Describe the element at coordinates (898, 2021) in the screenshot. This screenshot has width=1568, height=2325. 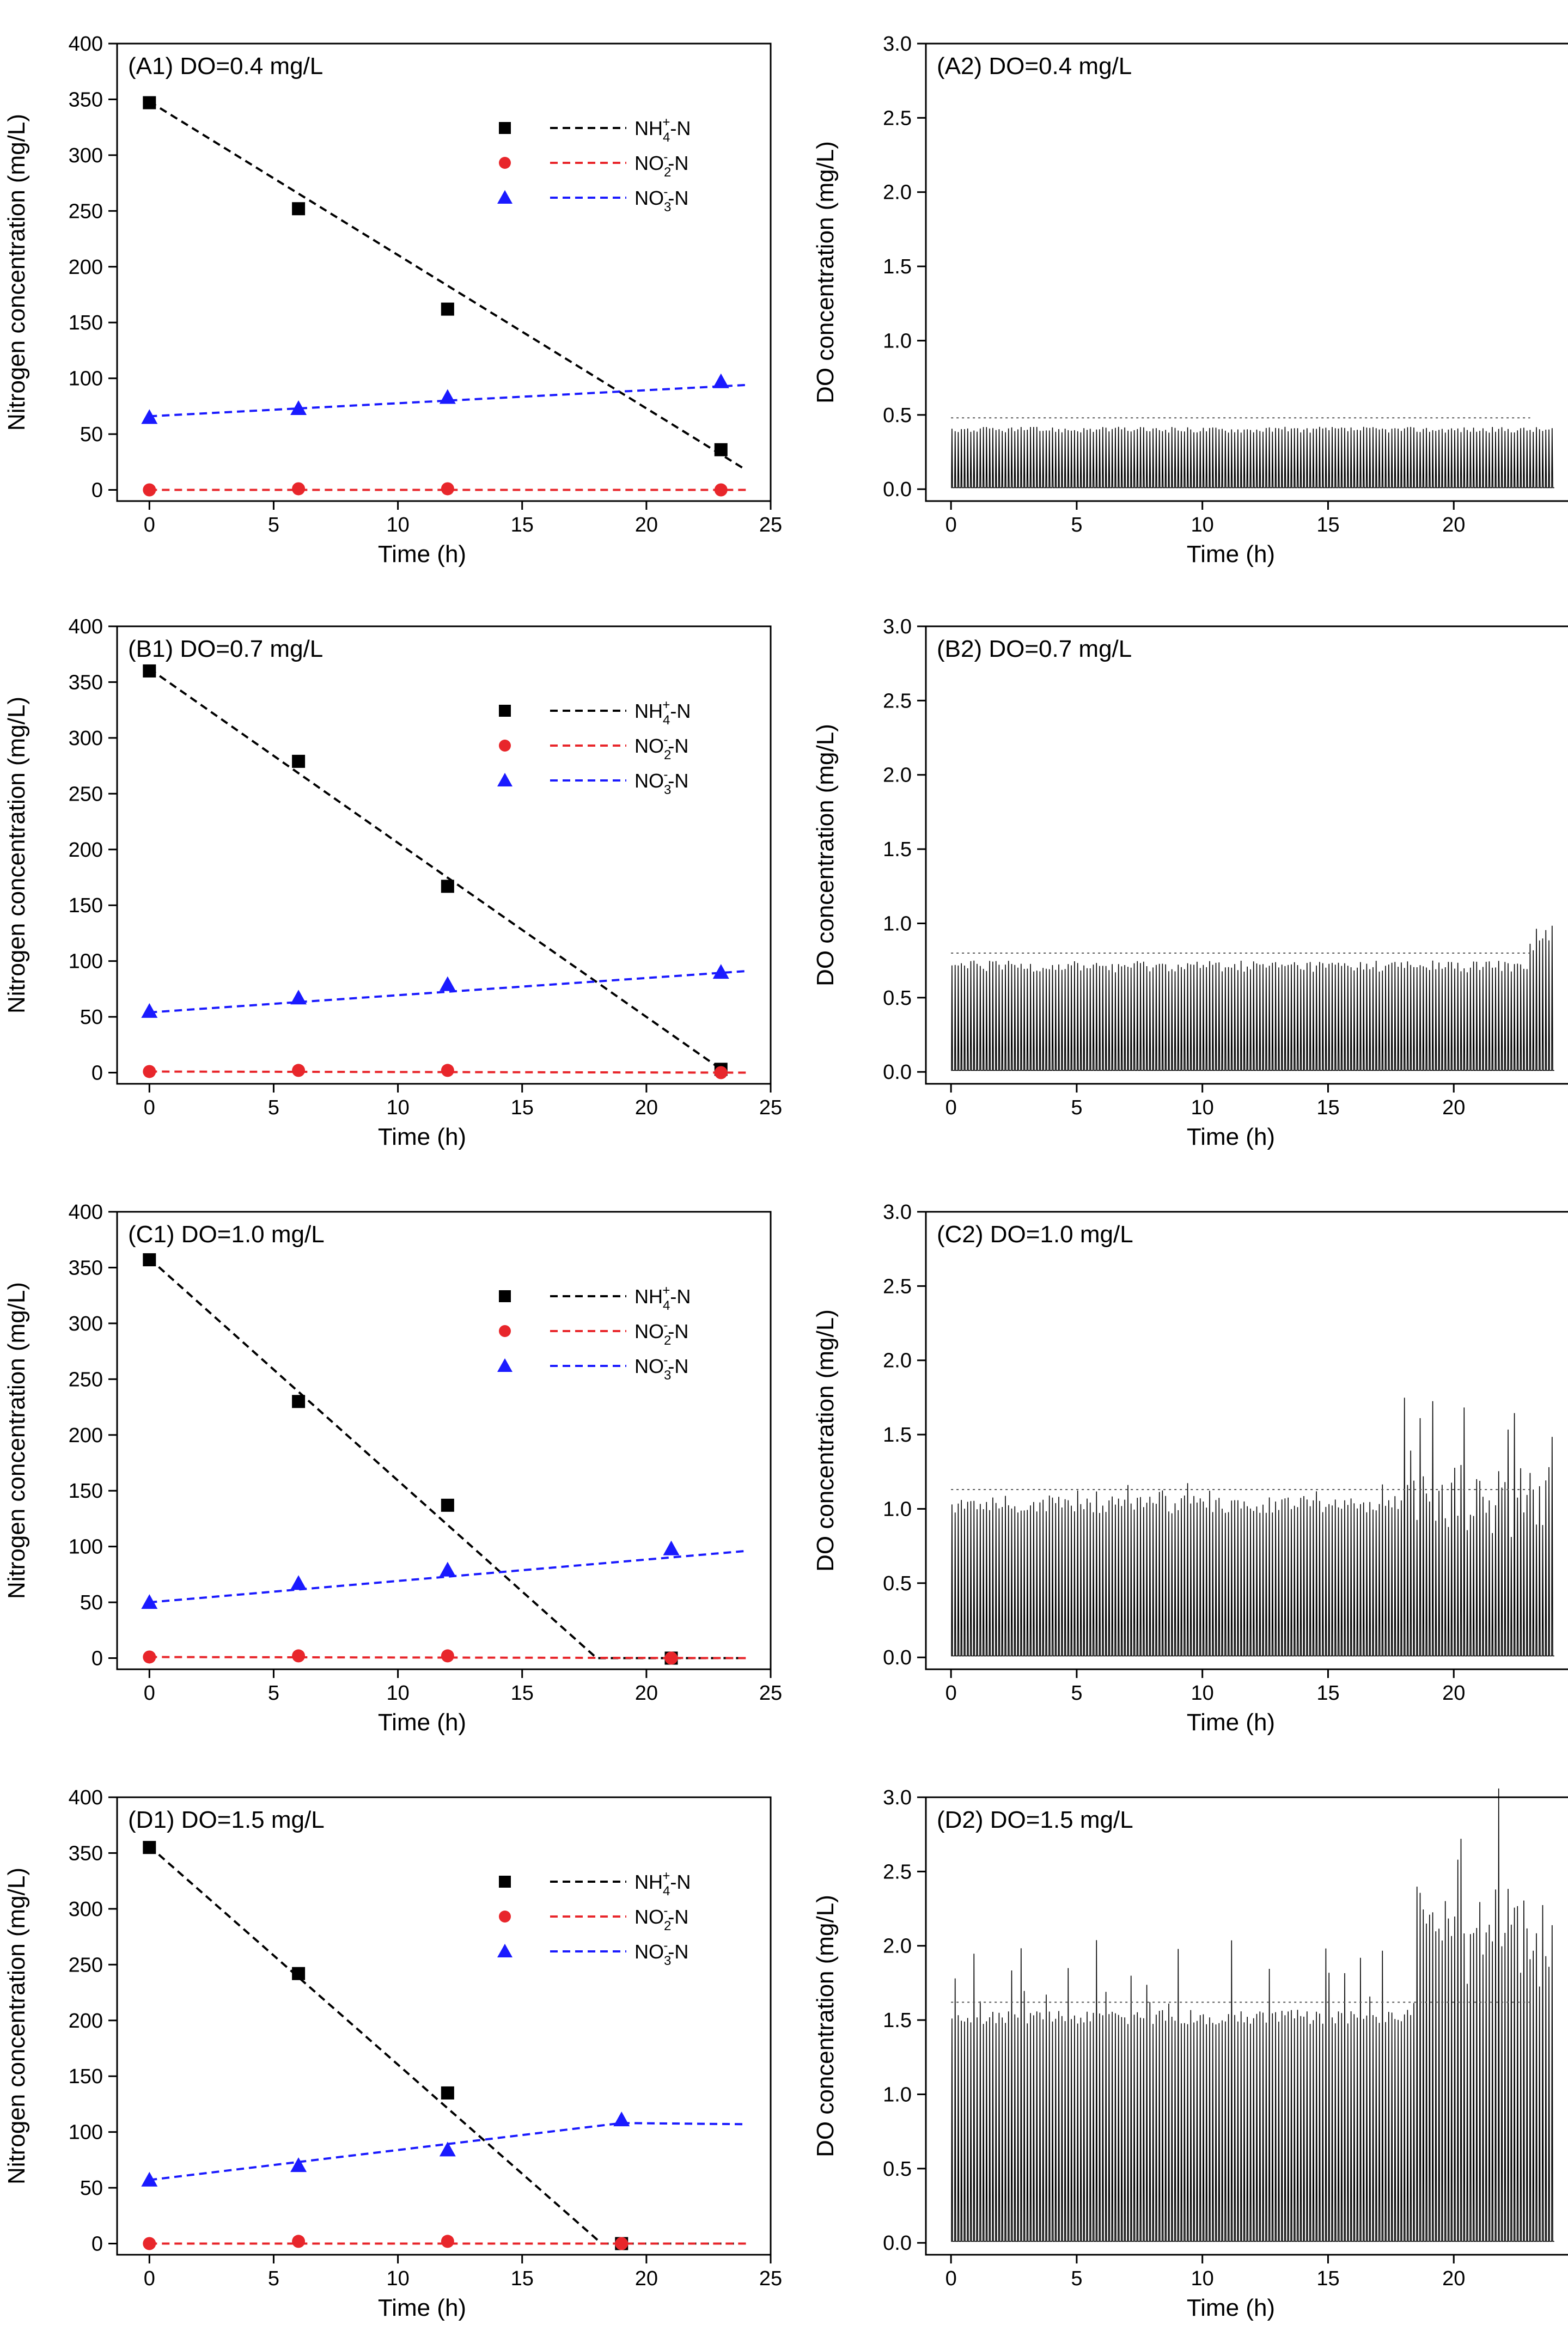
I see `y-tick-label: 1.5` at that location.